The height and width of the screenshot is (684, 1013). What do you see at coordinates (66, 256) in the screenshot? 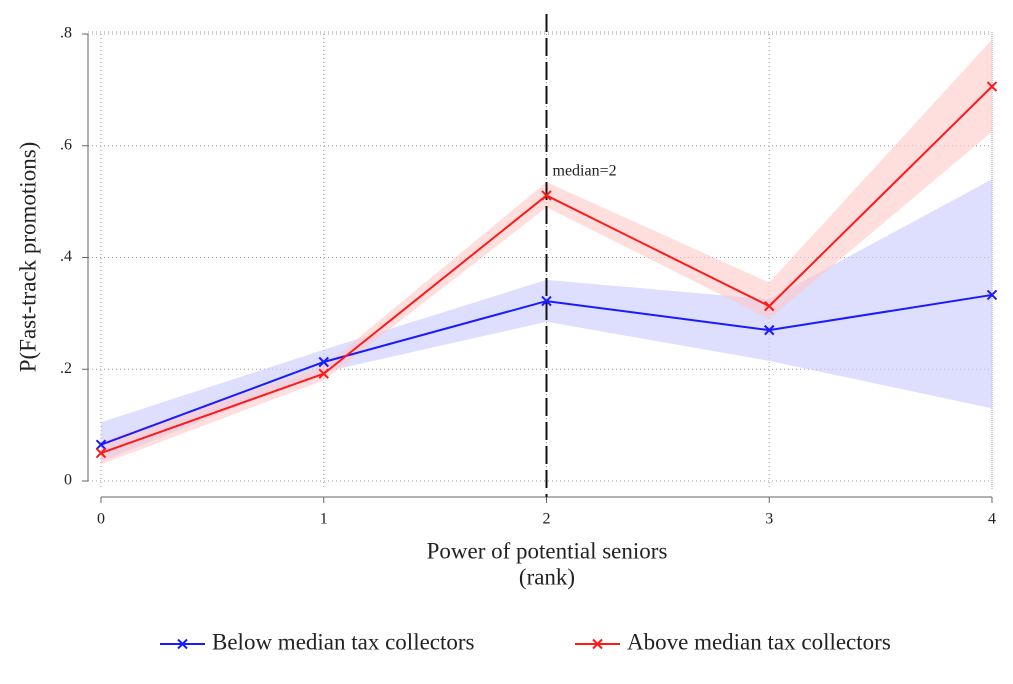
I see `y-tick-label: .4` at bounding box center [66, 256].